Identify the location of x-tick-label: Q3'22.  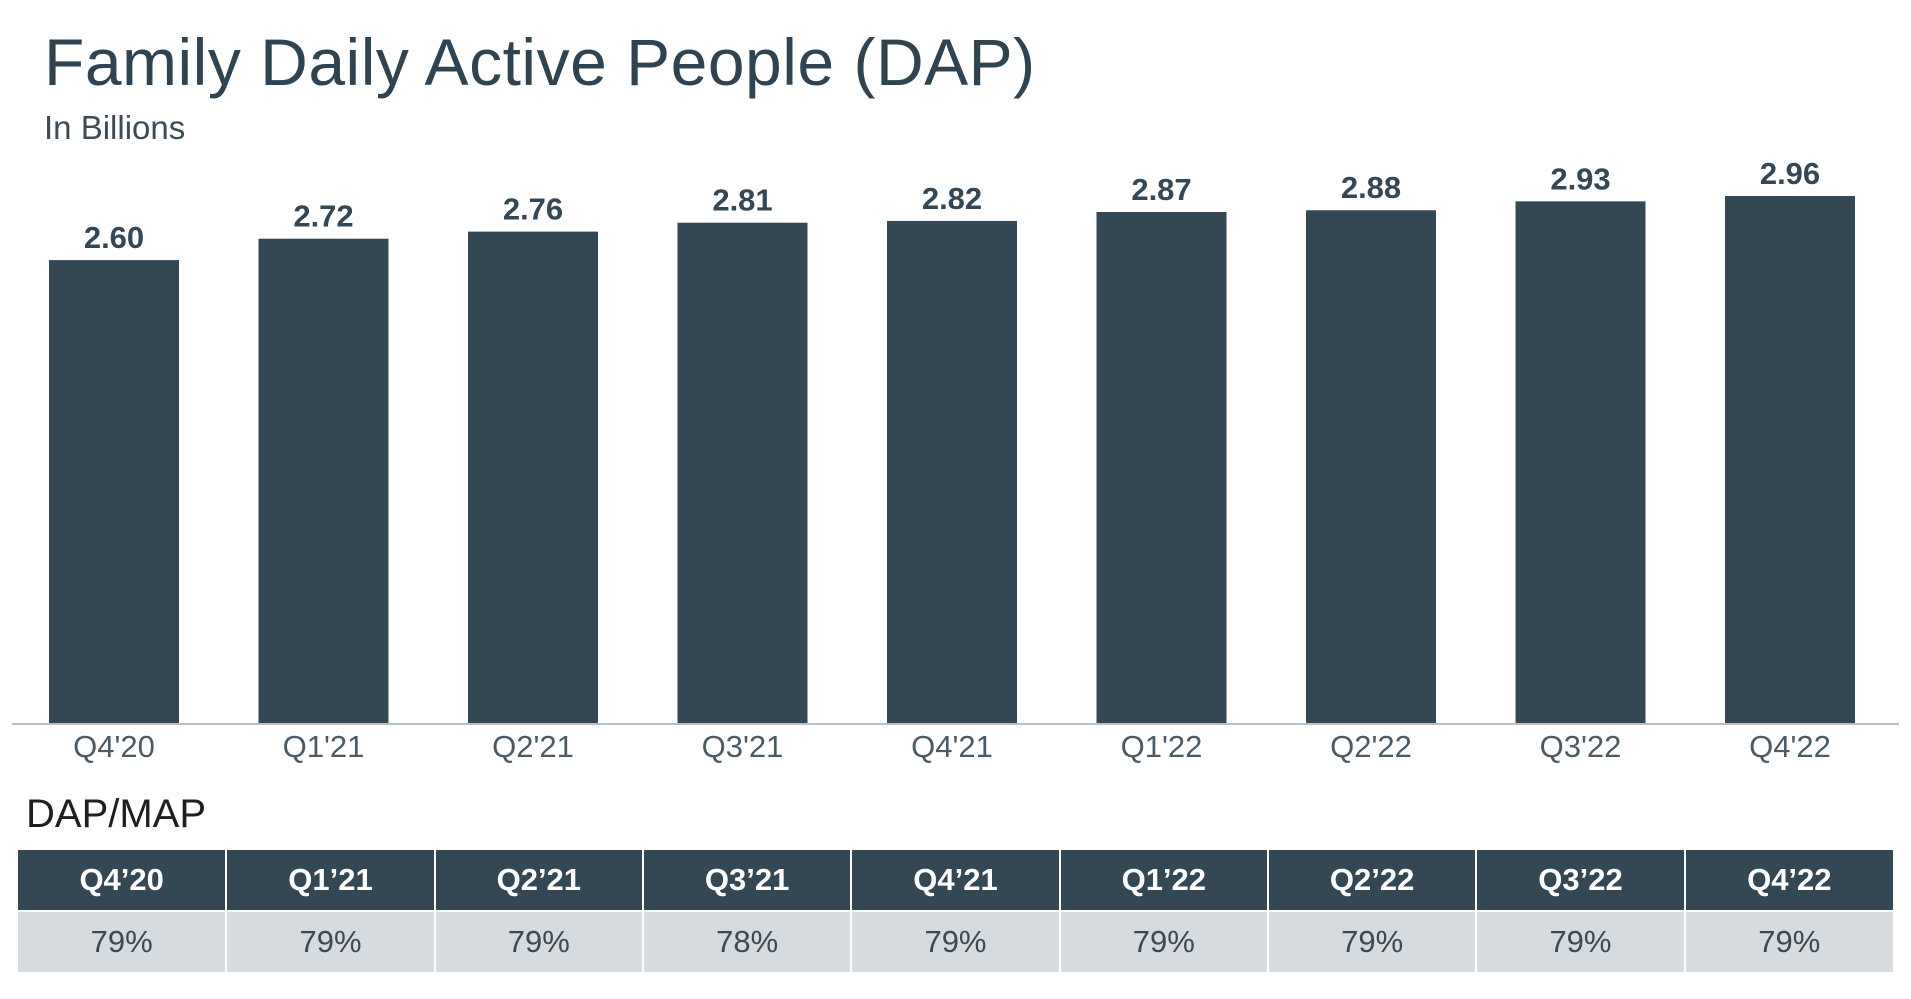
(1581, 746).